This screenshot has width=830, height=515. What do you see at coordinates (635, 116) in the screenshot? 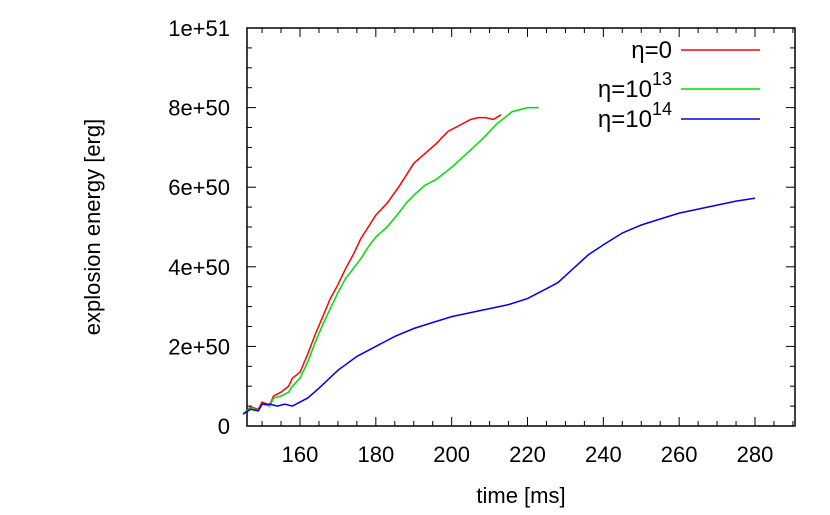
I see `legend-label-2: η=1014` at bounding box center [635, 116].